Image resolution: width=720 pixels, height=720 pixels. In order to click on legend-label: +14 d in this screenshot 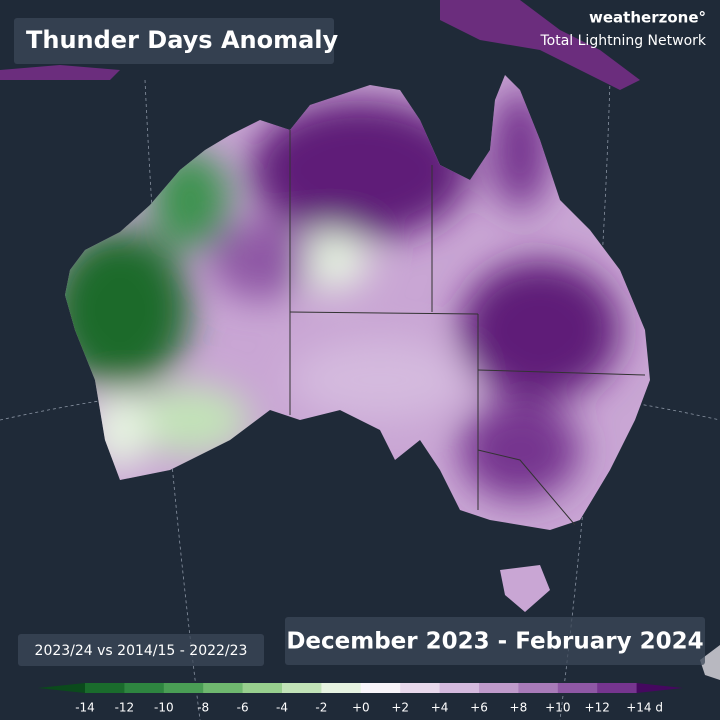, I will do `click(644, 708)`.